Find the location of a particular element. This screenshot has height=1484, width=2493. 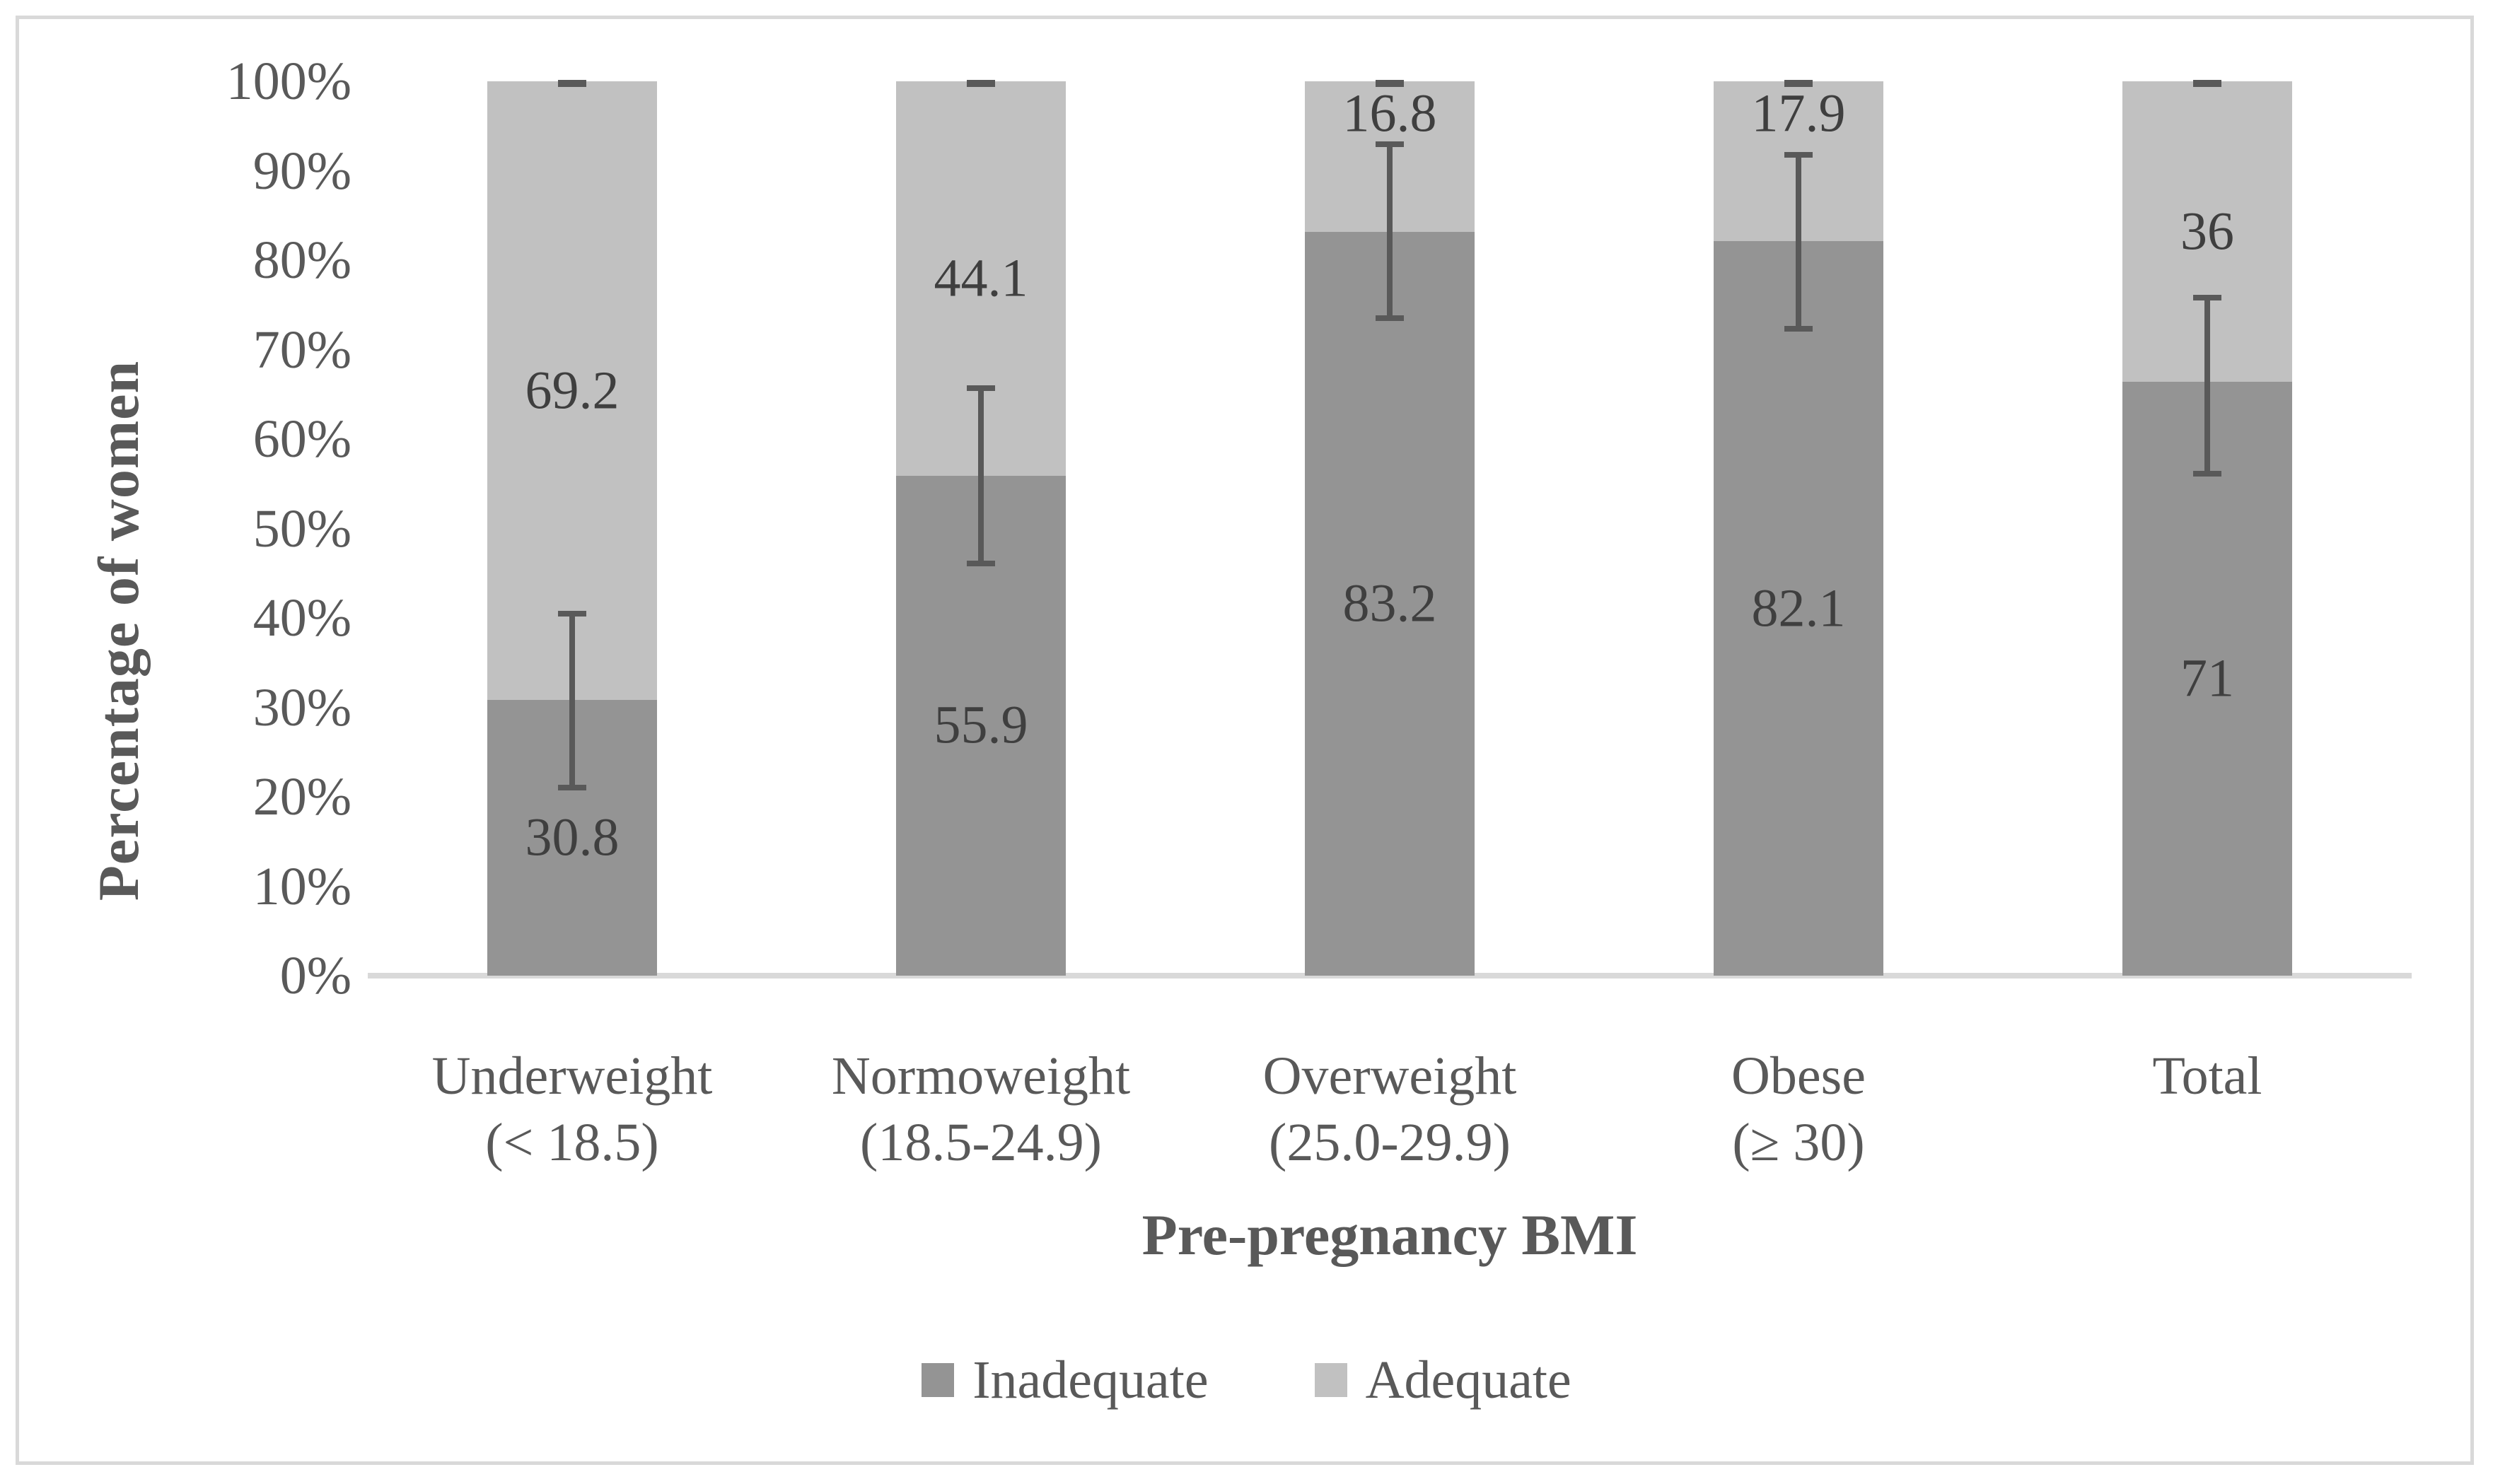

data-label-inadequate: 55.9 is located at coordinates (981, 725).